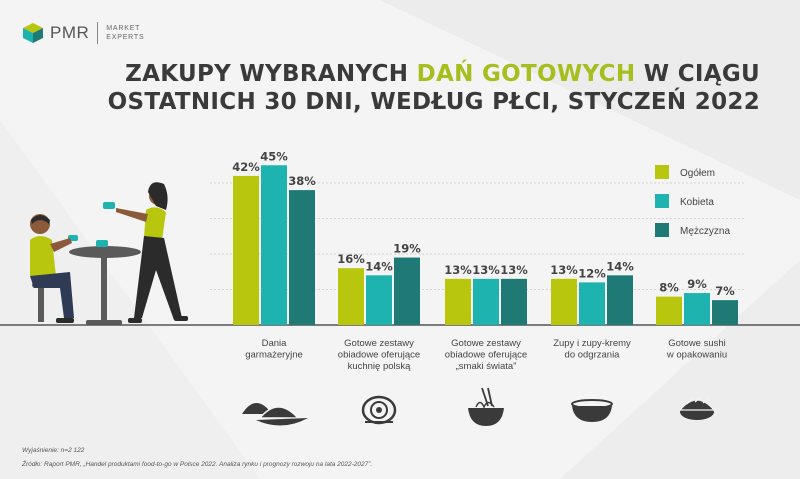  What do you see at coordinates (125, 33) in the screenshot?
I see `brand-tagline: MARKET EXPERTS` at bounding box center [125, 33].